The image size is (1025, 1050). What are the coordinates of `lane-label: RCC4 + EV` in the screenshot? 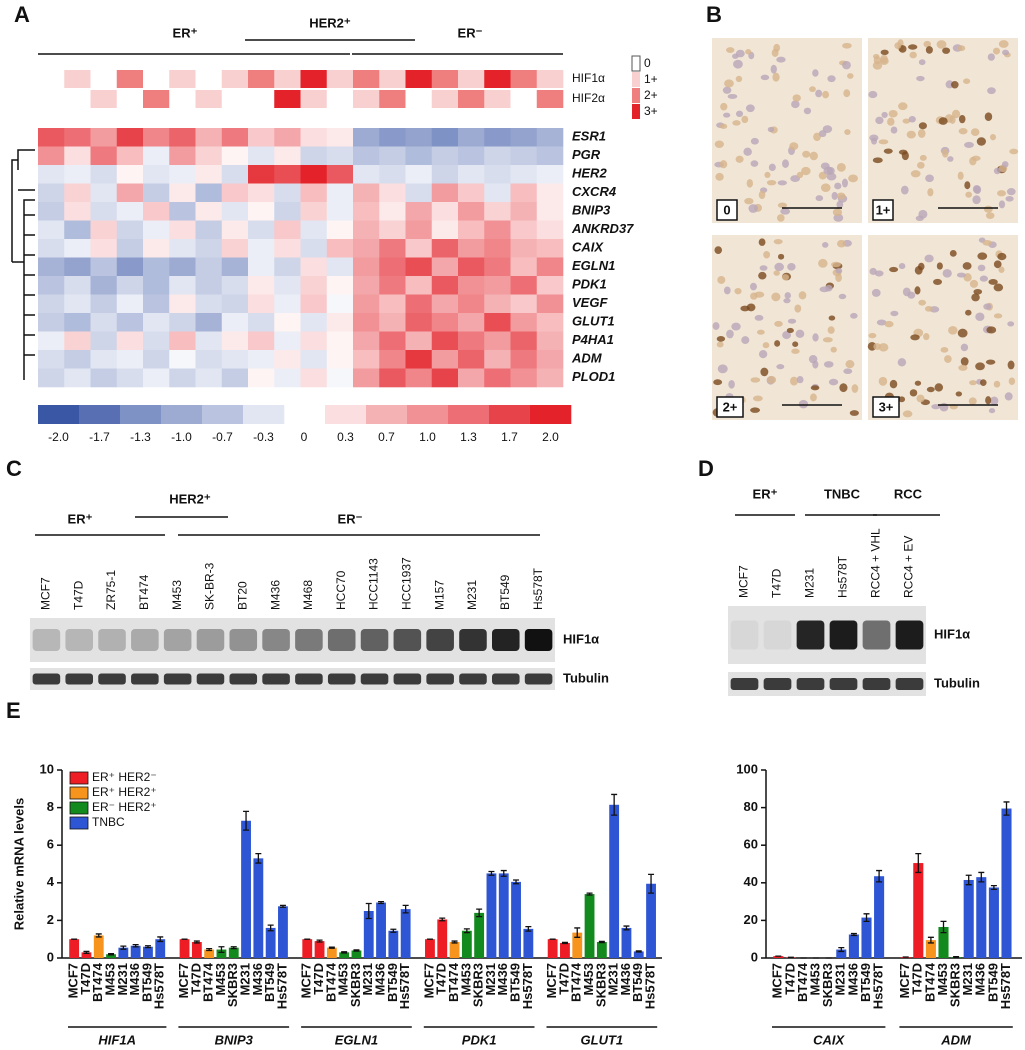 It's located at (909, 567).